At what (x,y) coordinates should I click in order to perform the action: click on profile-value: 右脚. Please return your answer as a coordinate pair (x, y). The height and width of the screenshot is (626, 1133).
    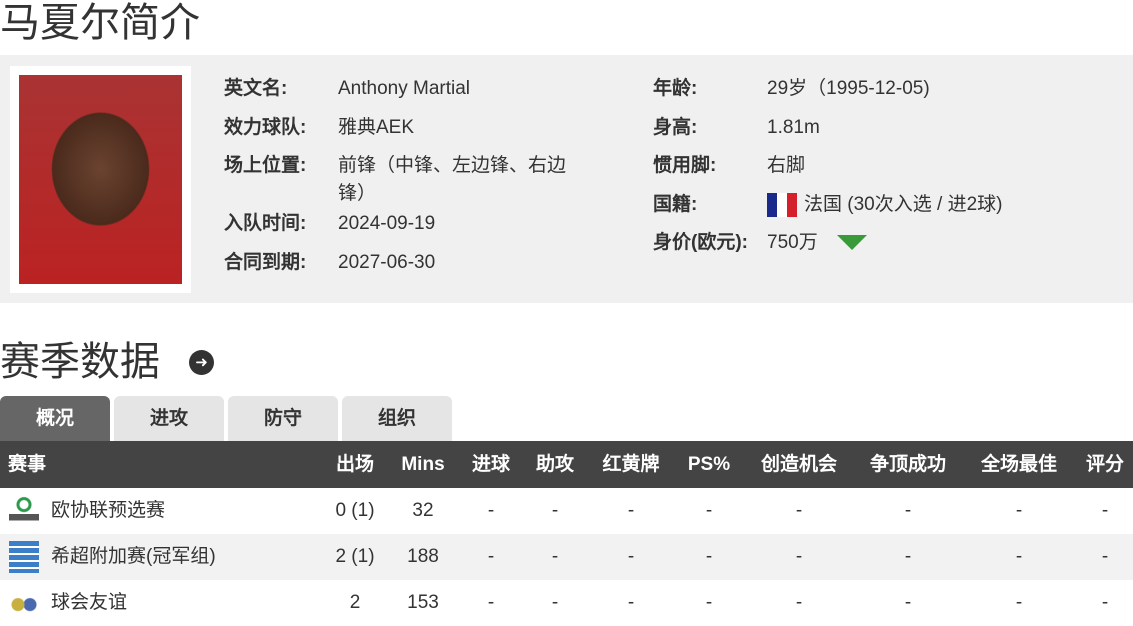
    Looking at the image, I should click on (786, 165).